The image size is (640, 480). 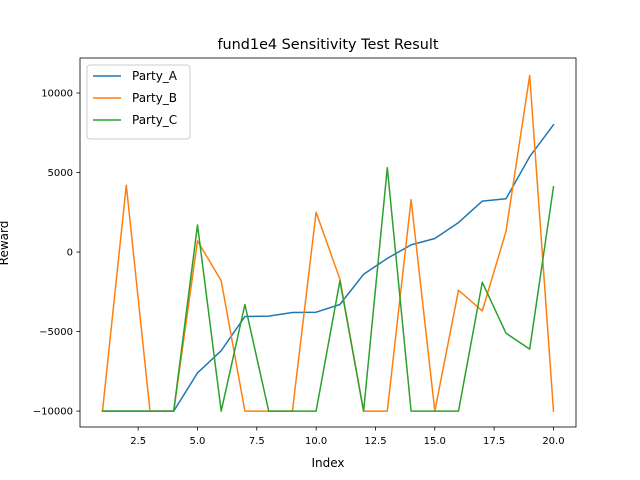 I want to click on legend: Party_A Party_B Party_C, so click(x=138, y=102).